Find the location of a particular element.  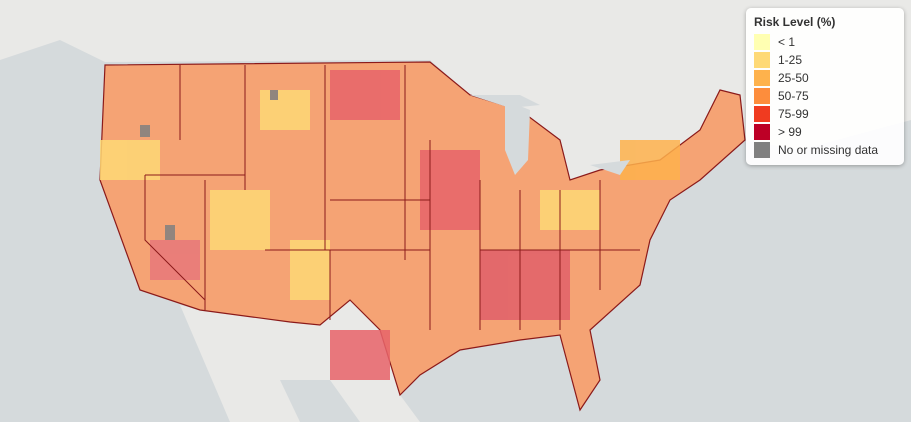

legend-item: 75-99 is located at coordinates (825, 114).